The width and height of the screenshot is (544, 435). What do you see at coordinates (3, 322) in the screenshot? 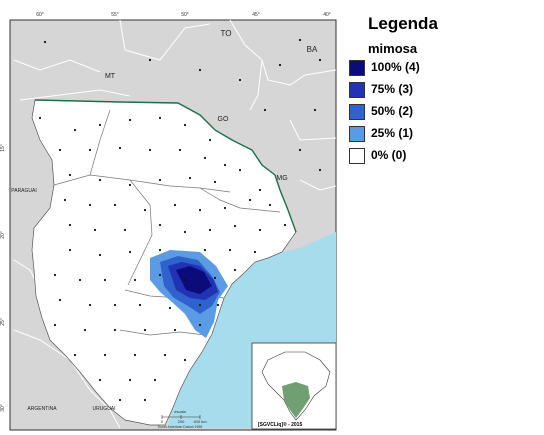
I see `latitude-tick: 25°` at bounding box center [3, 322].